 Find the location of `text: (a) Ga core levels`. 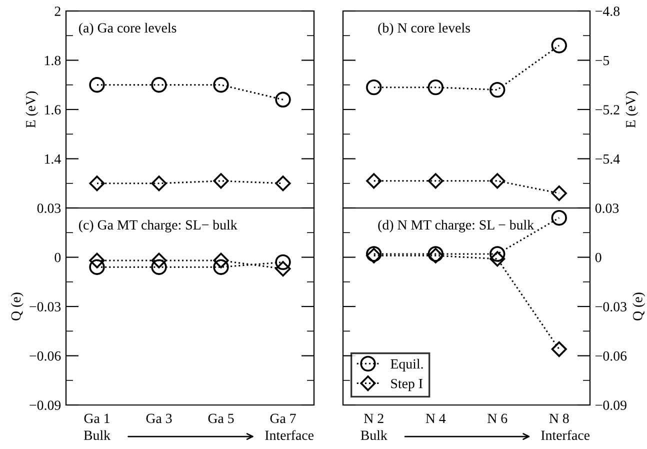

text: (a) Ga core levels is located at coordinates (127, 29).